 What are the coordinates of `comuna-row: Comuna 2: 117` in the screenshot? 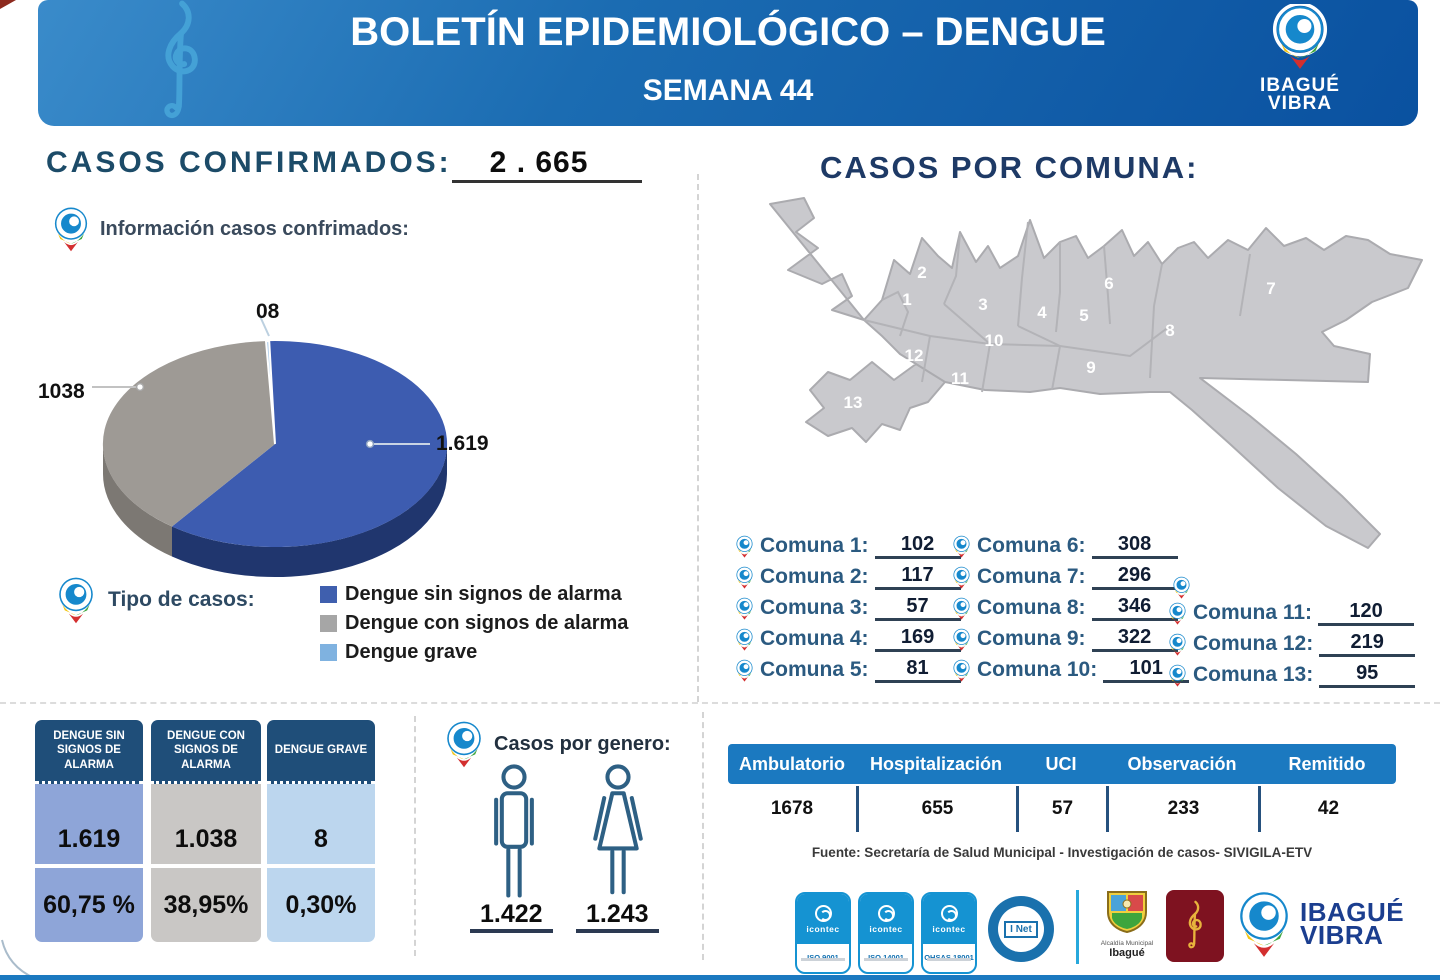 It's located at (848, 577).